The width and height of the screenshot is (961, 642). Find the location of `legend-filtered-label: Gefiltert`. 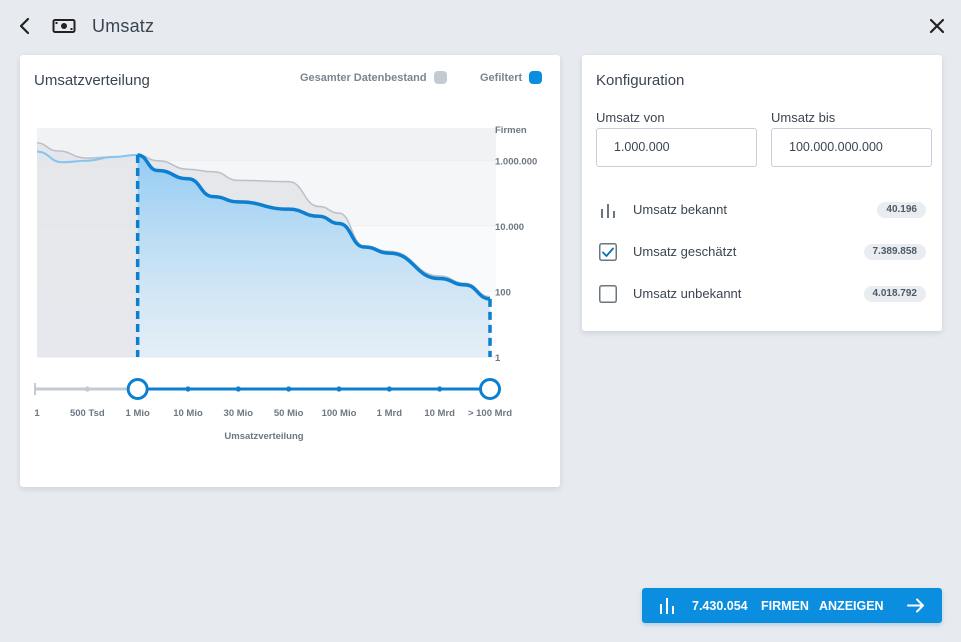

legend-filtered-label: Gefiltert is located at coordinates (501, 77).